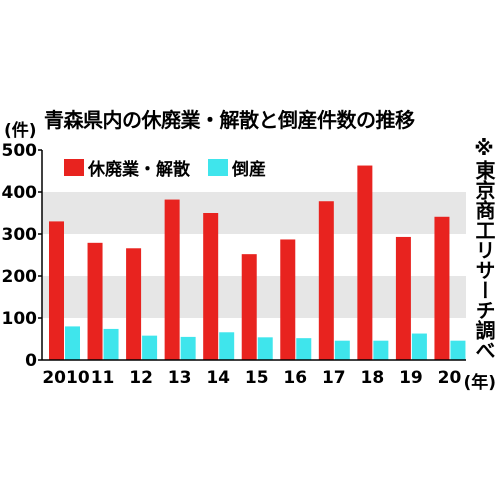  Describe the element at coordinates (334, 378) in the screenshot. I see `x-tick-label: 17` at that location.